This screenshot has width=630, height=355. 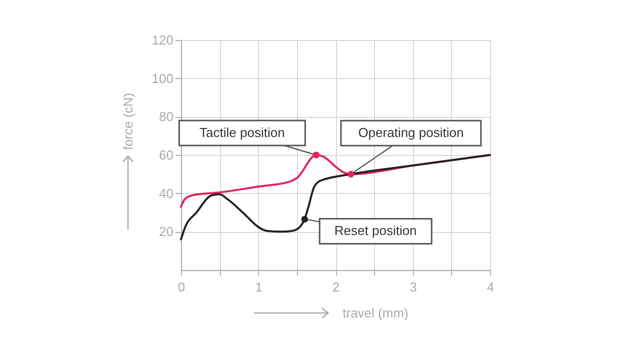 I want to click on y-tick-label: 80, so click(x=166, y=116).